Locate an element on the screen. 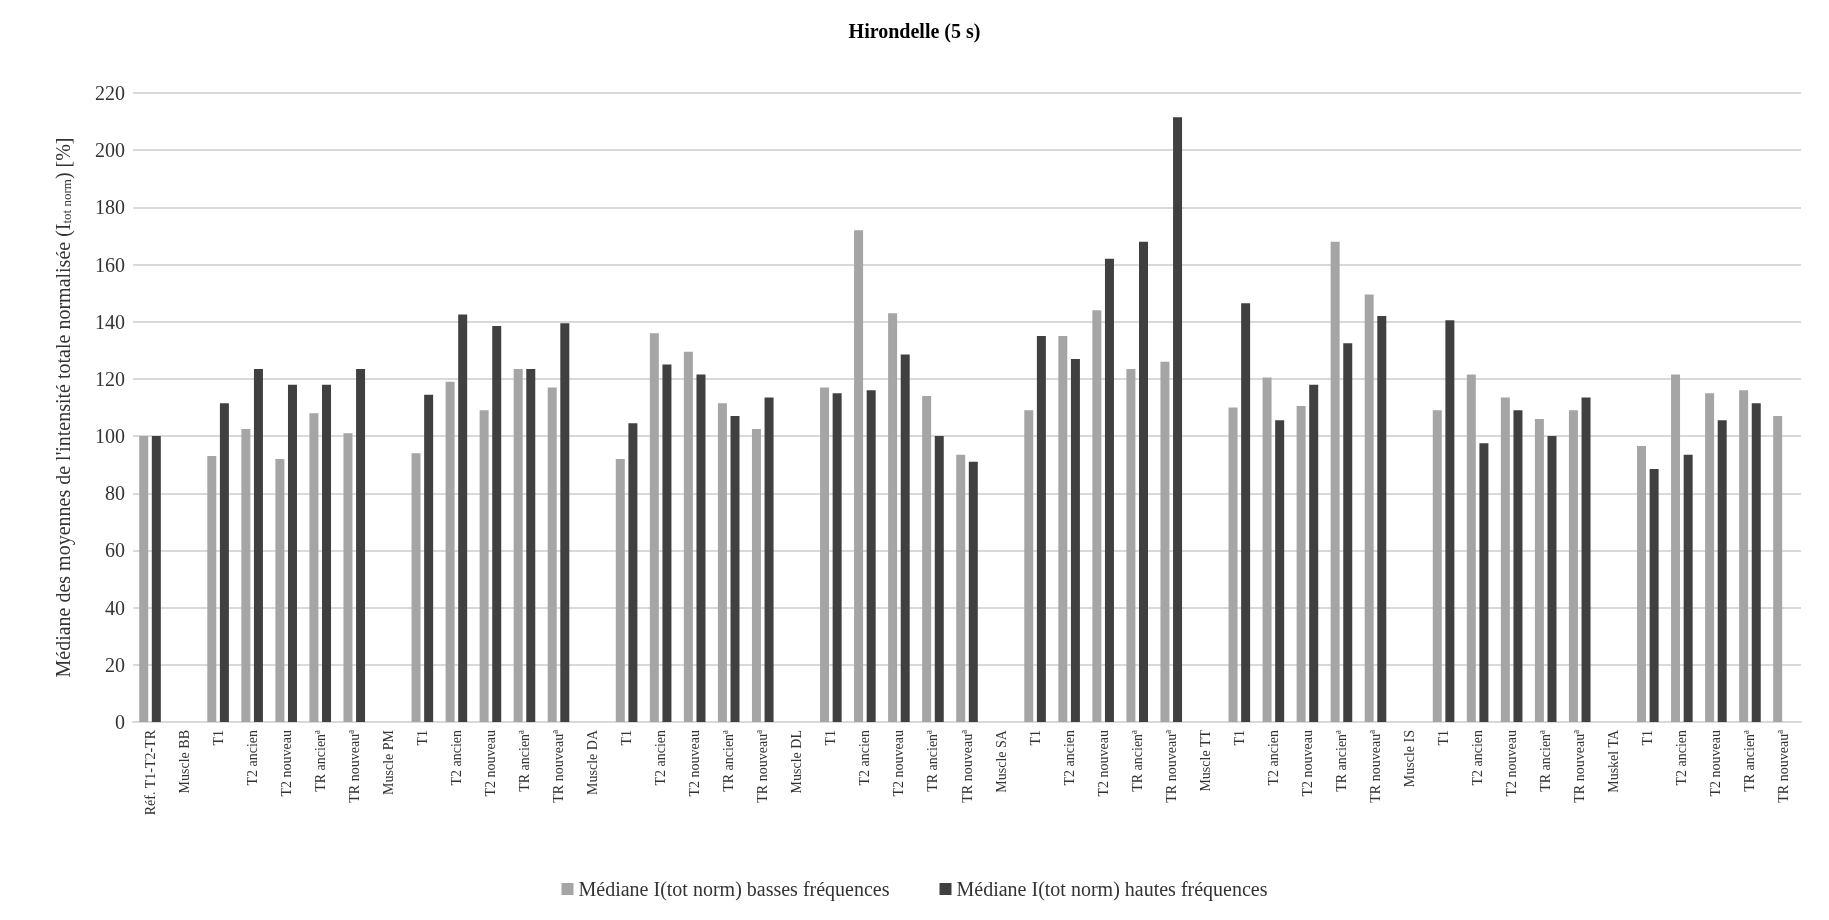 The image size is (1829, 920). y-tick-label: 20 is located at coordinates (115, 664).